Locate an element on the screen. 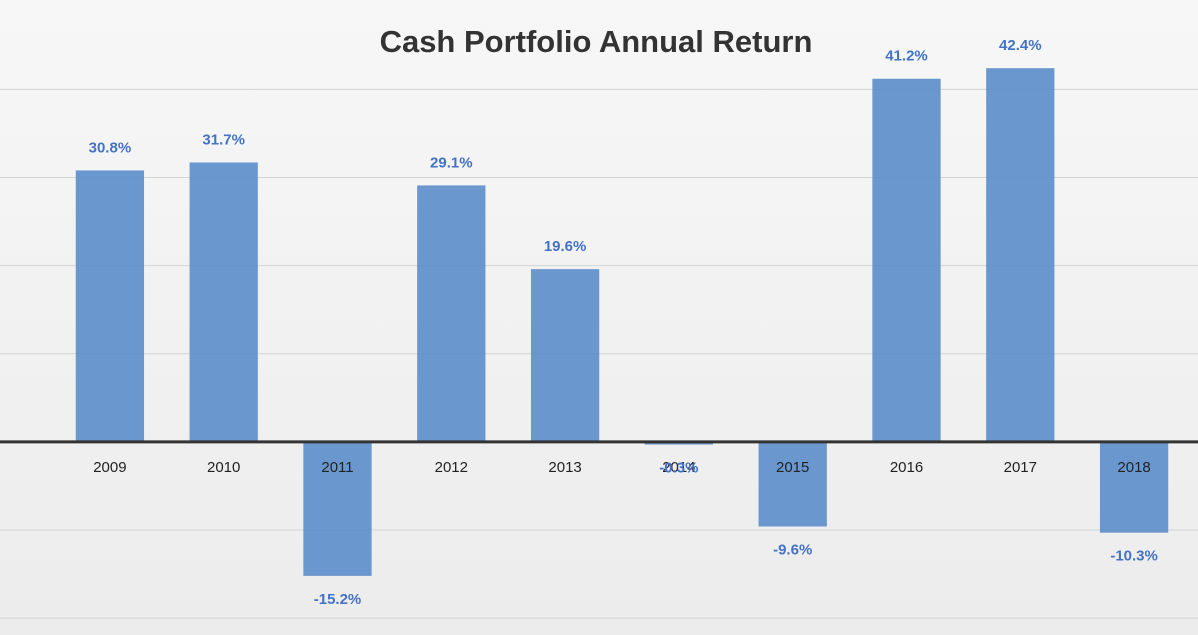  x-tick-label: 2010 is located at coordinates (223, 467).